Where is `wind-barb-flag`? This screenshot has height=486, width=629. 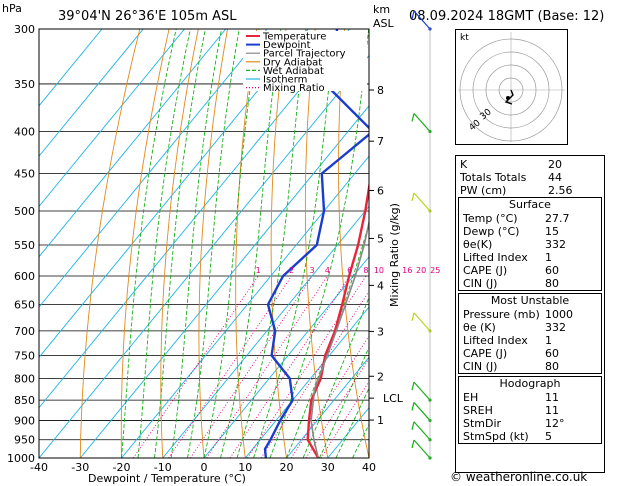
wind-barb-flag is located at coordinates (413, 386).